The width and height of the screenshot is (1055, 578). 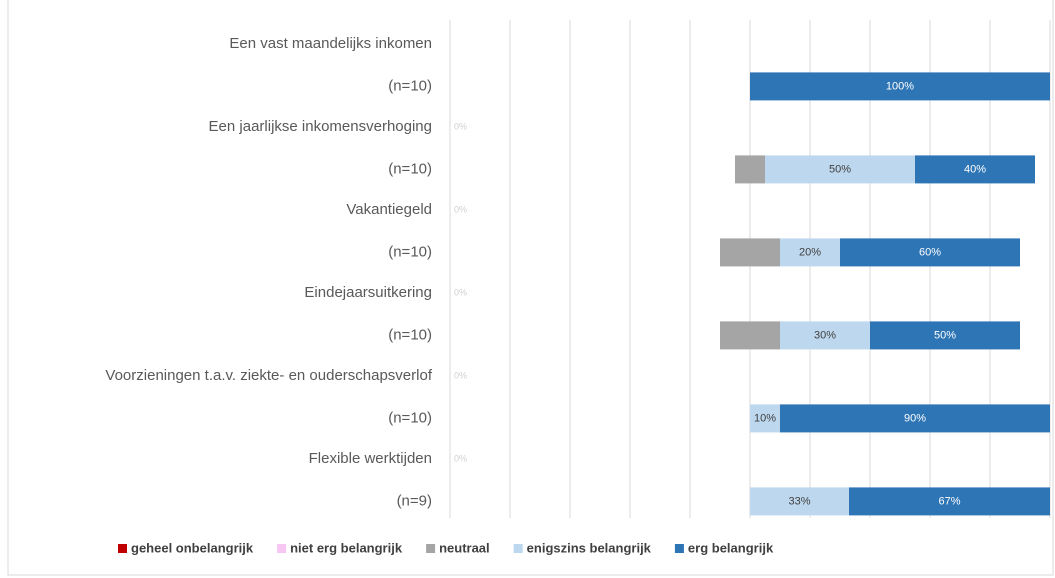 What do you see at coordinates (414, 500) in the screenshot?
I see `sample-size-label: (n=9)` at bounding box center [414, 500].